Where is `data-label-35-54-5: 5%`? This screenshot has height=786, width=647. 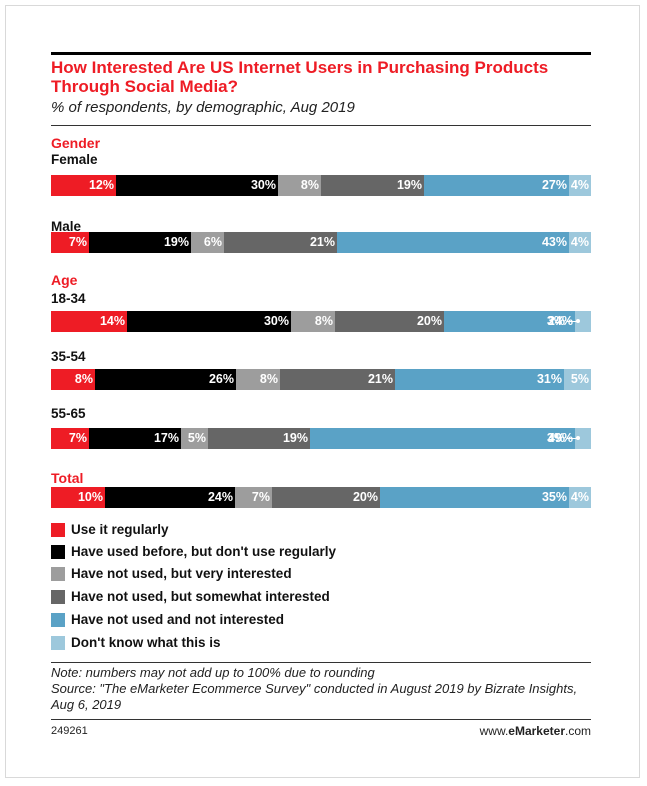
data-label-35-54-5: 5% is located at coordinates (579, 379).